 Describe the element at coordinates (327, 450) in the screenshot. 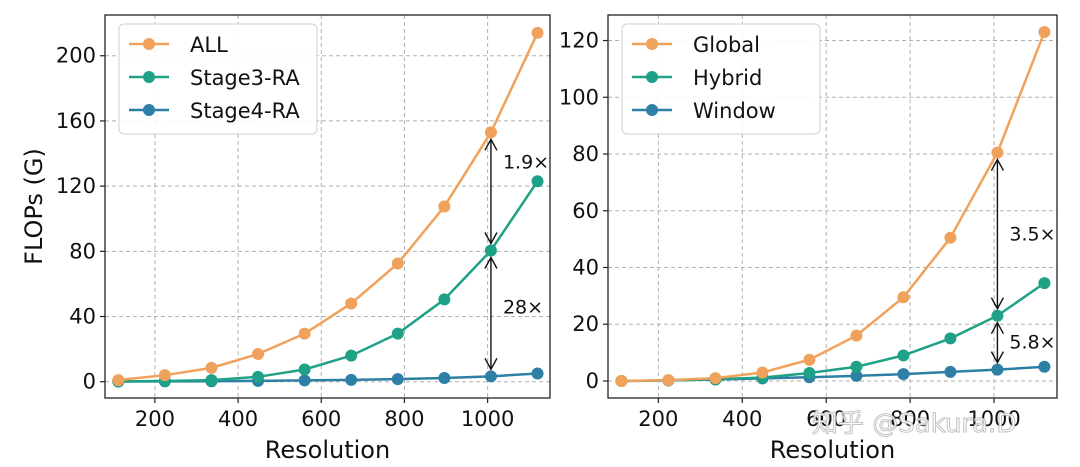

I see `chart1-x-axis-label: Resolution` at that location.